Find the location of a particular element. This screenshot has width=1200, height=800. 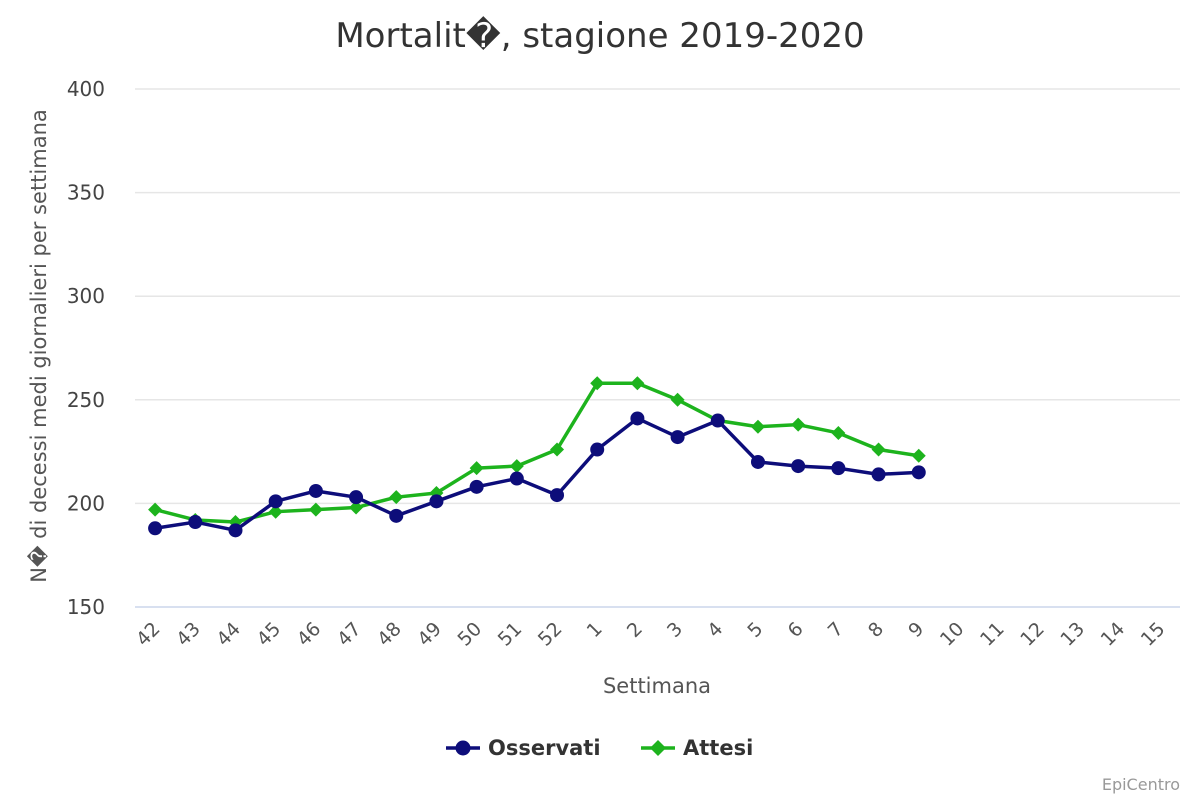

y-tick-label: 350 is located at coordinates (86, 193).